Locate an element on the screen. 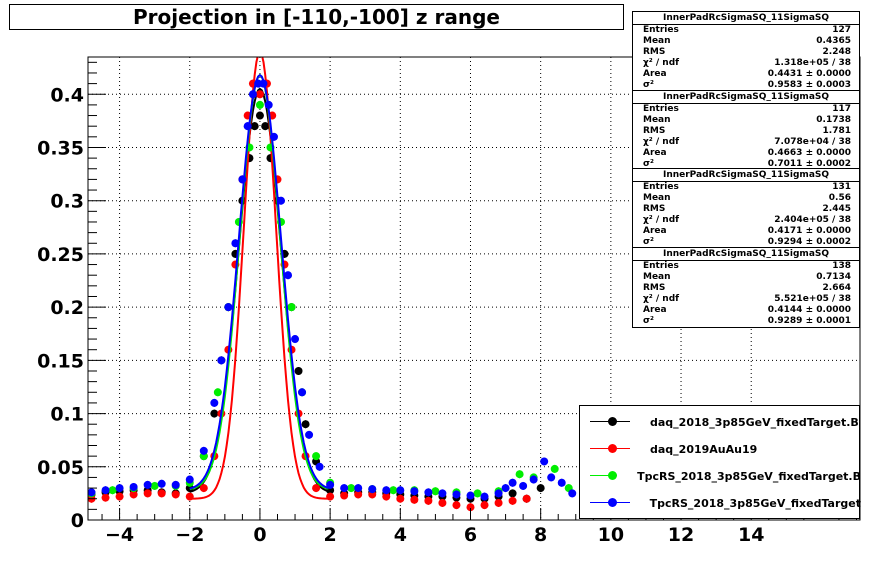  stat-row-mean: Mean 0.1738 is located at coordinates (746, 120).